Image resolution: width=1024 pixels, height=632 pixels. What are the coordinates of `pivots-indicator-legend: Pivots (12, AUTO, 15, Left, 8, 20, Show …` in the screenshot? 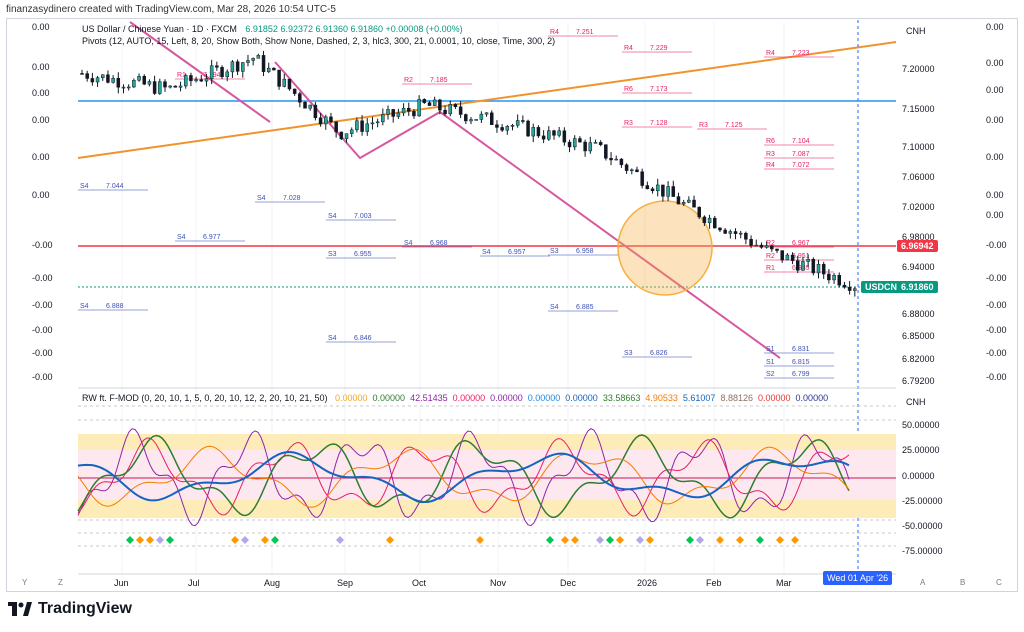 It's located at (319, 41).